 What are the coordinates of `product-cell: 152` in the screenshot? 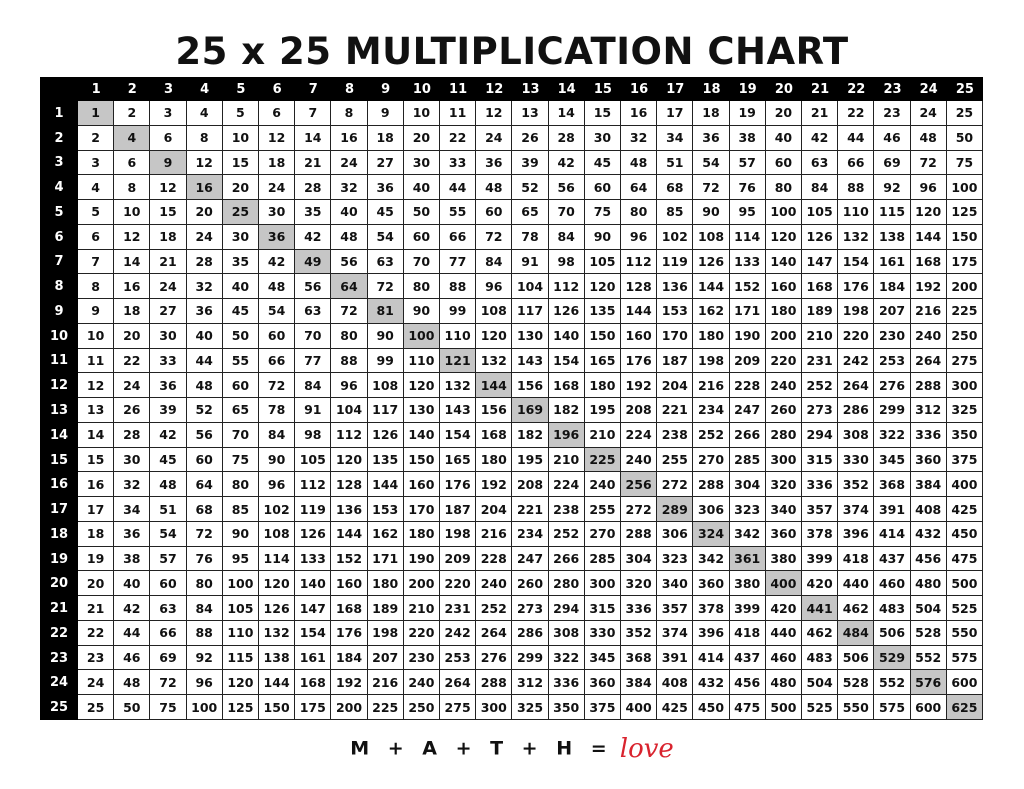 It's located at (747, 287).